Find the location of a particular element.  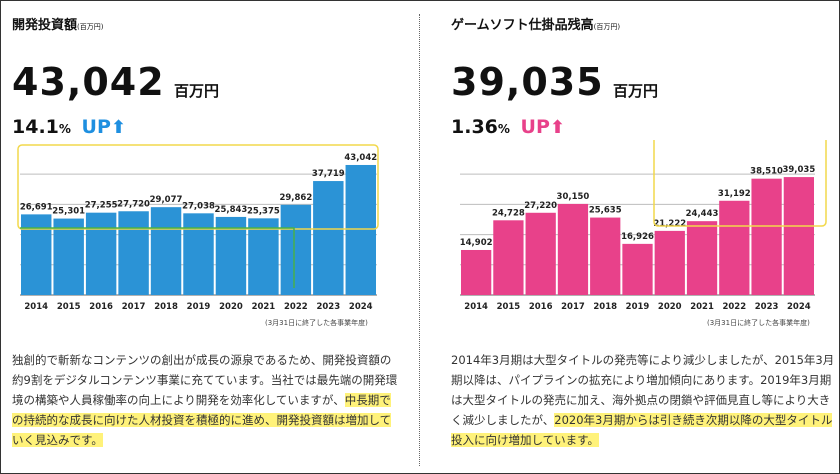

bar-value-label: 27,255 is located at coordinates (101, 206).